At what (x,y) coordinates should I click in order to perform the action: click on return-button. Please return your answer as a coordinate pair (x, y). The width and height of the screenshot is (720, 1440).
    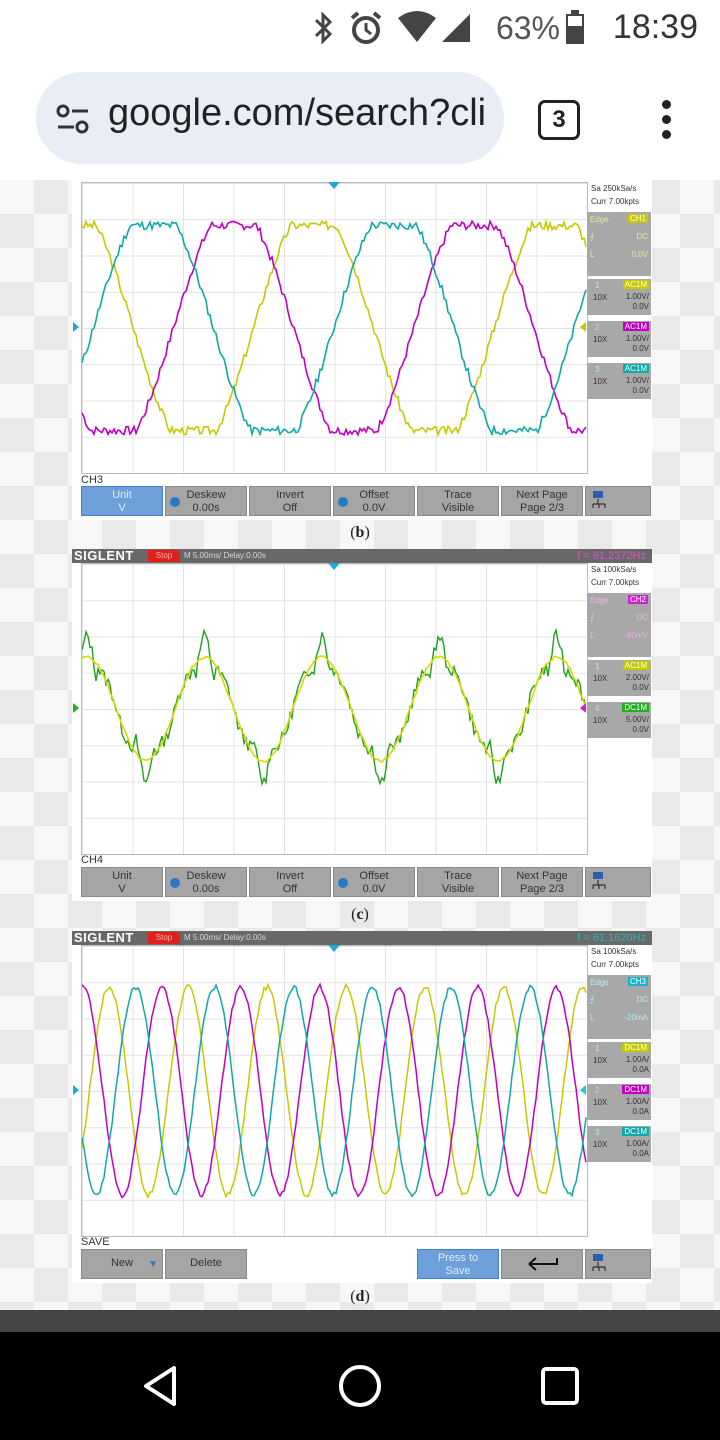
    Looking at the image, I should click on (542, 1264).